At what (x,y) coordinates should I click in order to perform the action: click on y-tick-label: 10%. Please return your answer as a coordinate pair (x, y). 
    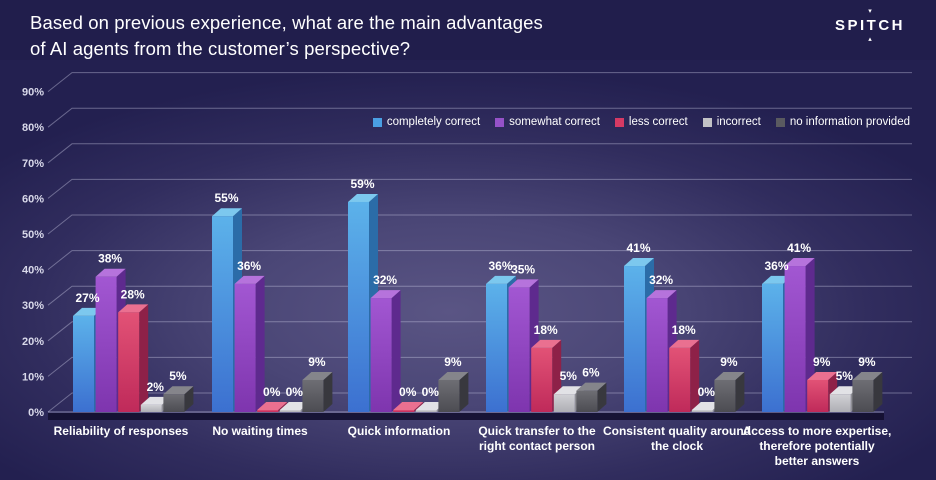
    Looking at the image, I should click on (33, 377).